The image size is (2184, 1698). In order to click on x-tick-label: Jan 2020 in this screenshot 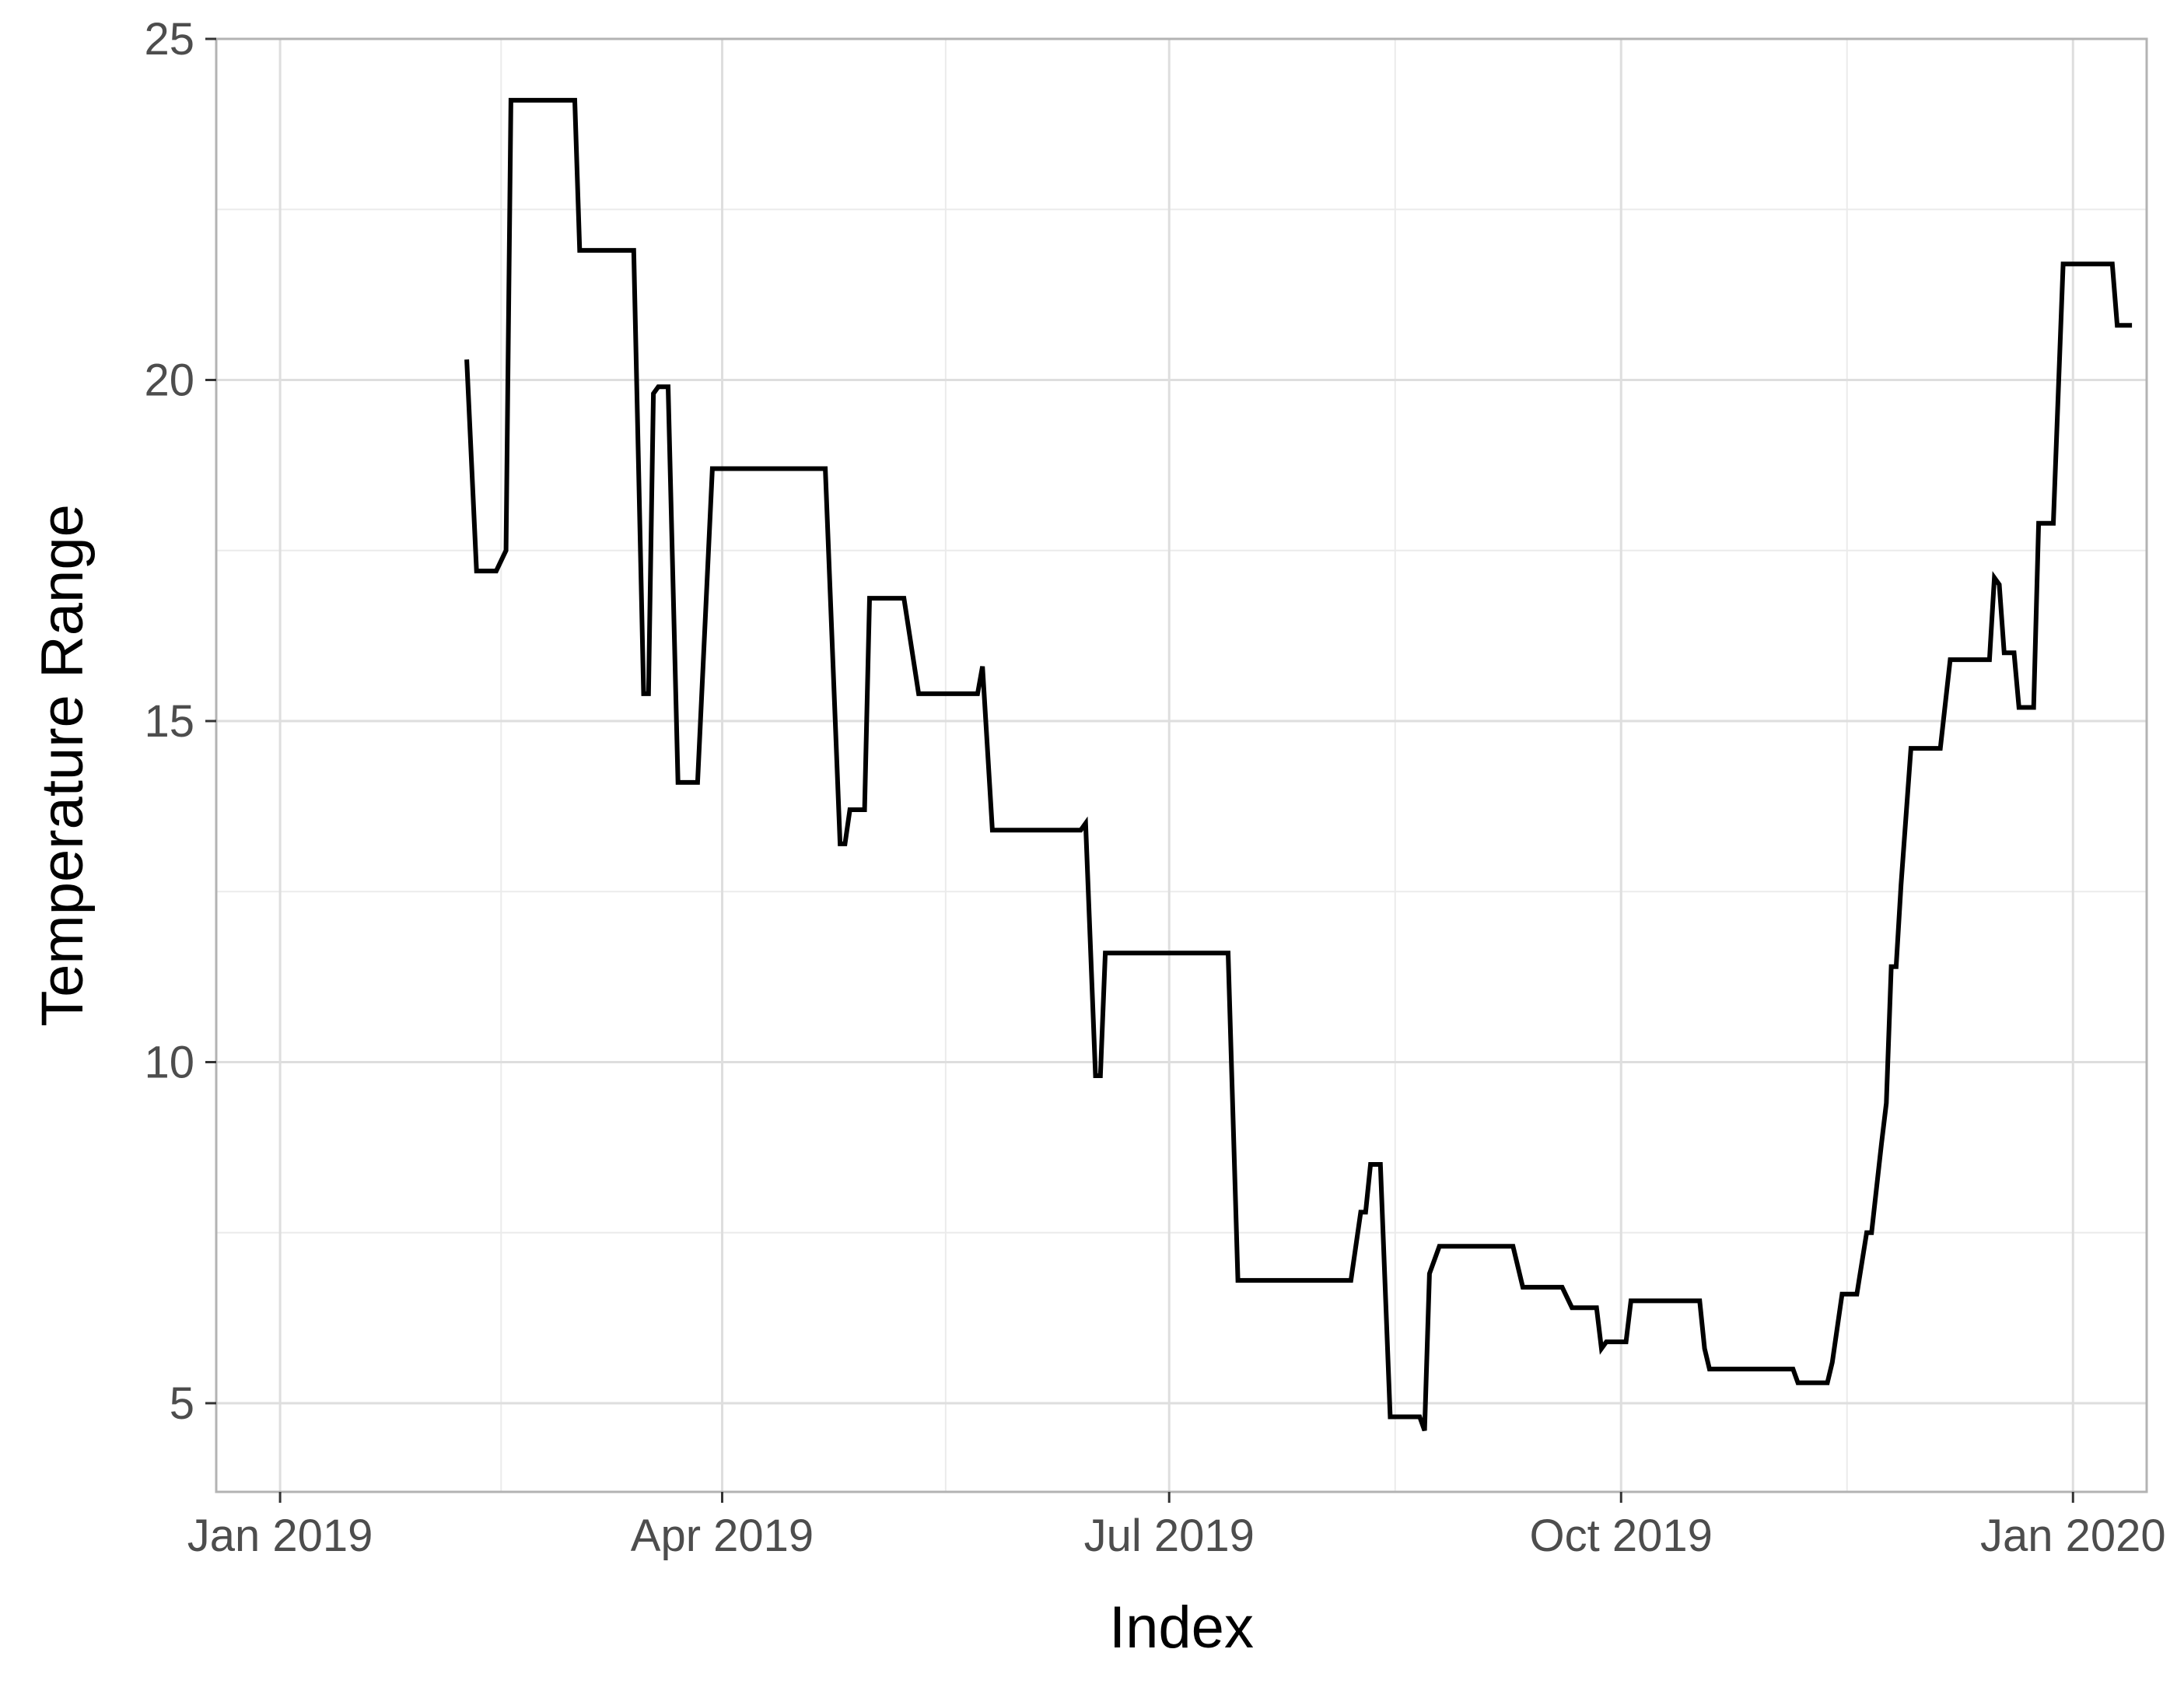, I will do `click(2073, 1536)`.